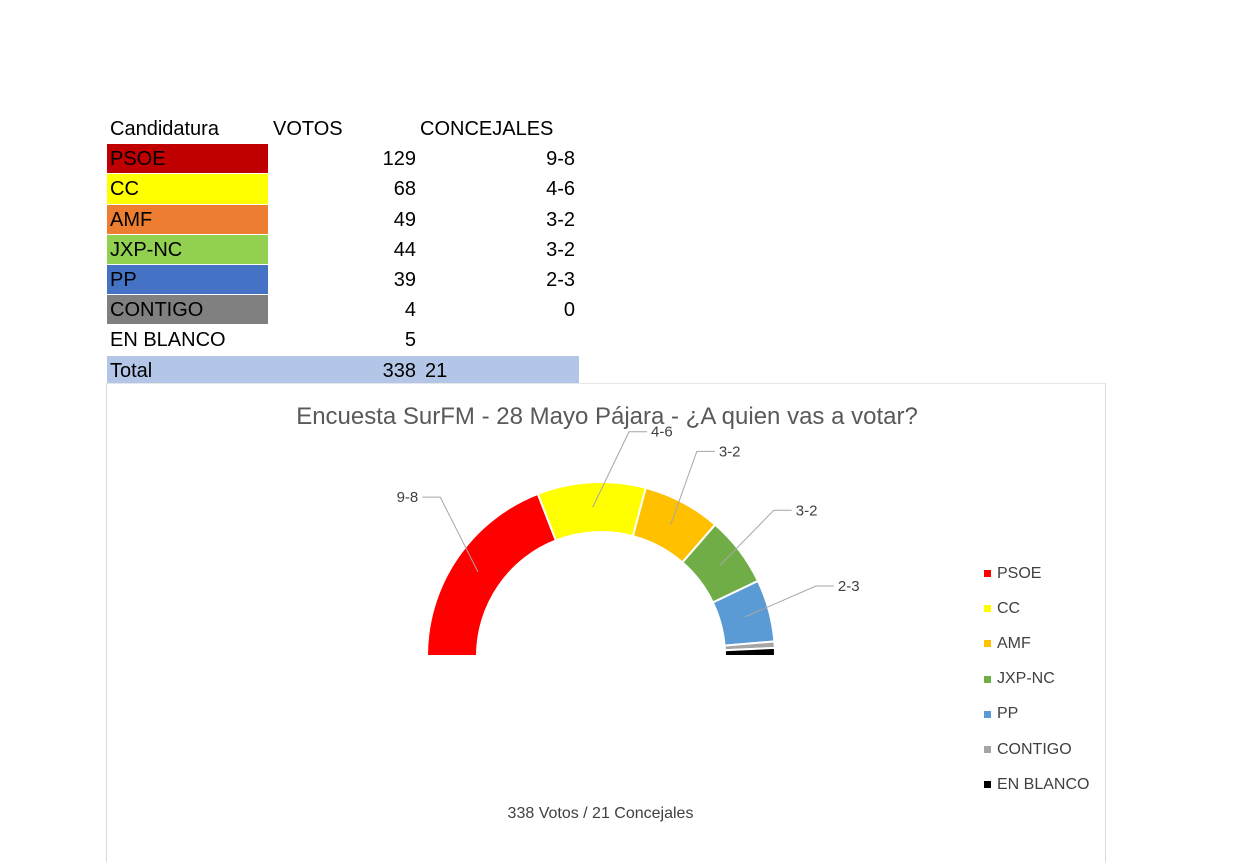 The image size is (1240, 863). Describe the element at coordinates (560, 159) in the screenshot. I see `row-concejales: 9-8` at that location.